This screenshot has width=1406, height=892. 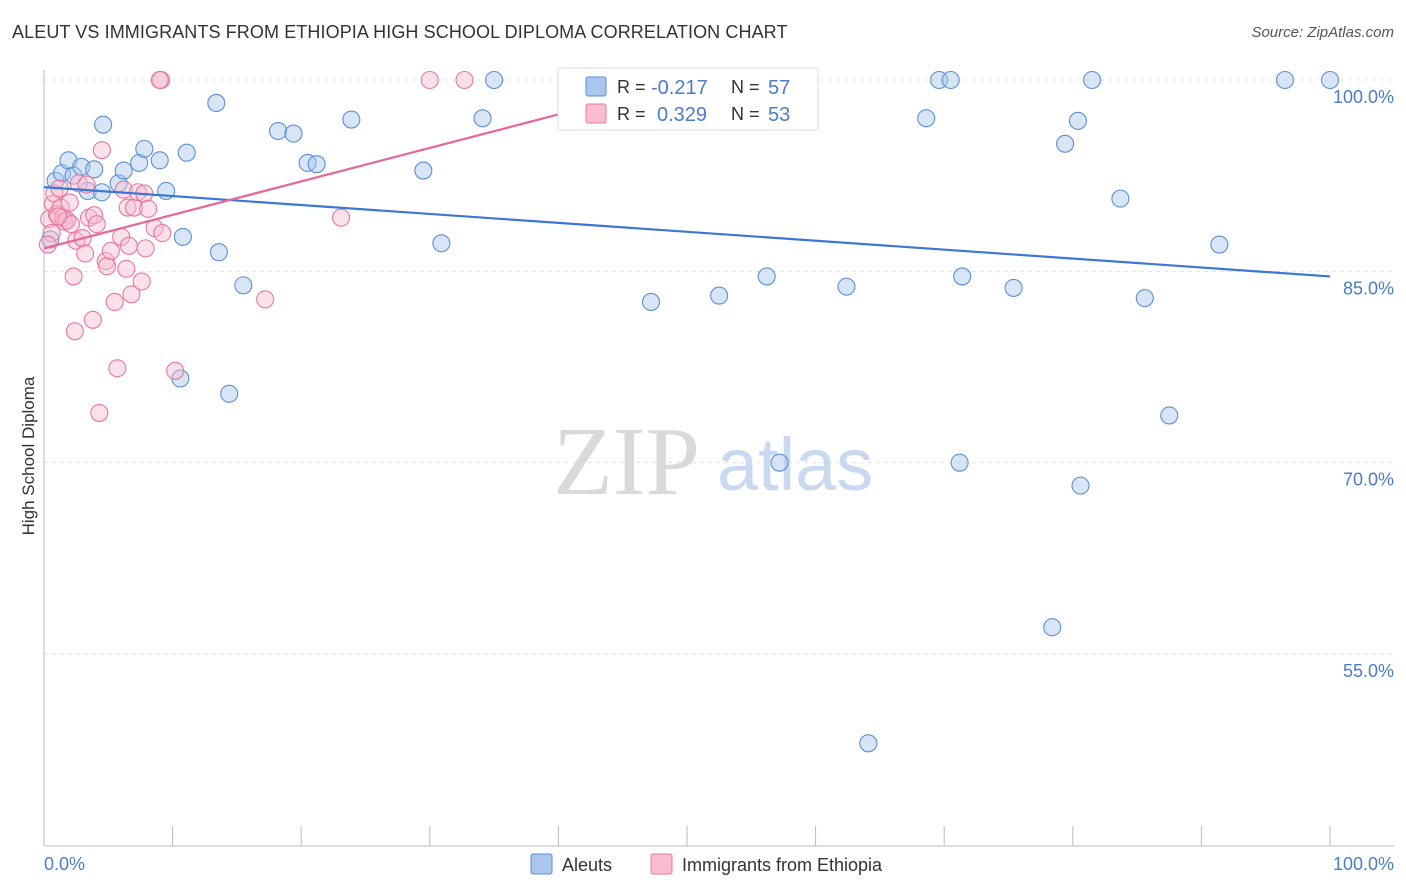 What do you see at coordinates (782, 865) in the screenshot?
I see `bottom-legend-label-ethiopia: Immigrants from Ethiopia` at bounding box center [782, 865].